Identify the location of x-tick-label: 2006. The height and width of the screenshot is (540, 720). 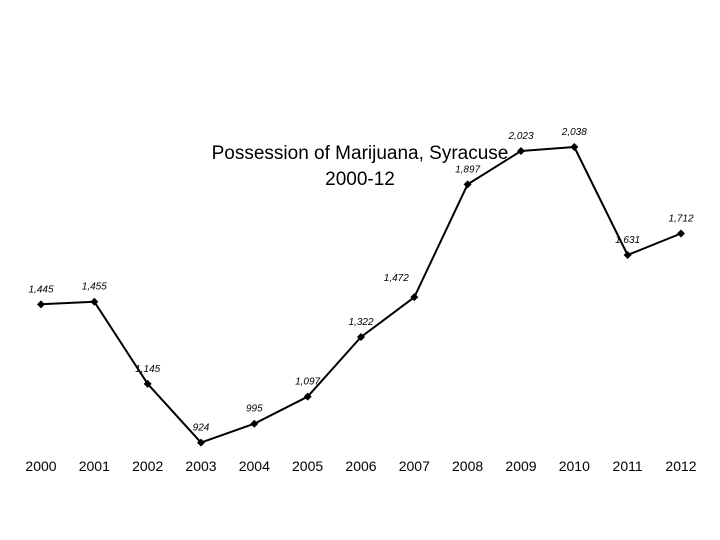
(360, 466).